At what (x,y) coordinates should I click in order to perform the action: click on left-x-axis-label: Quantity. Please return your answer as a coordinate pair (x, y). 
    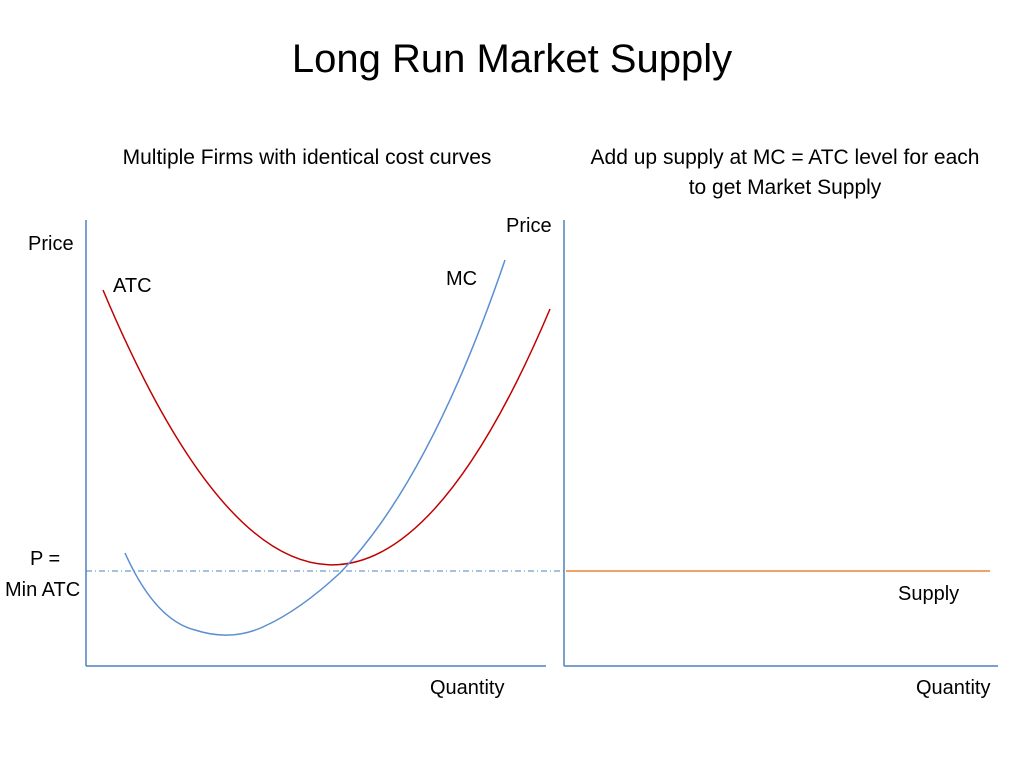
    Looking at the image, I should click on (467, 688).